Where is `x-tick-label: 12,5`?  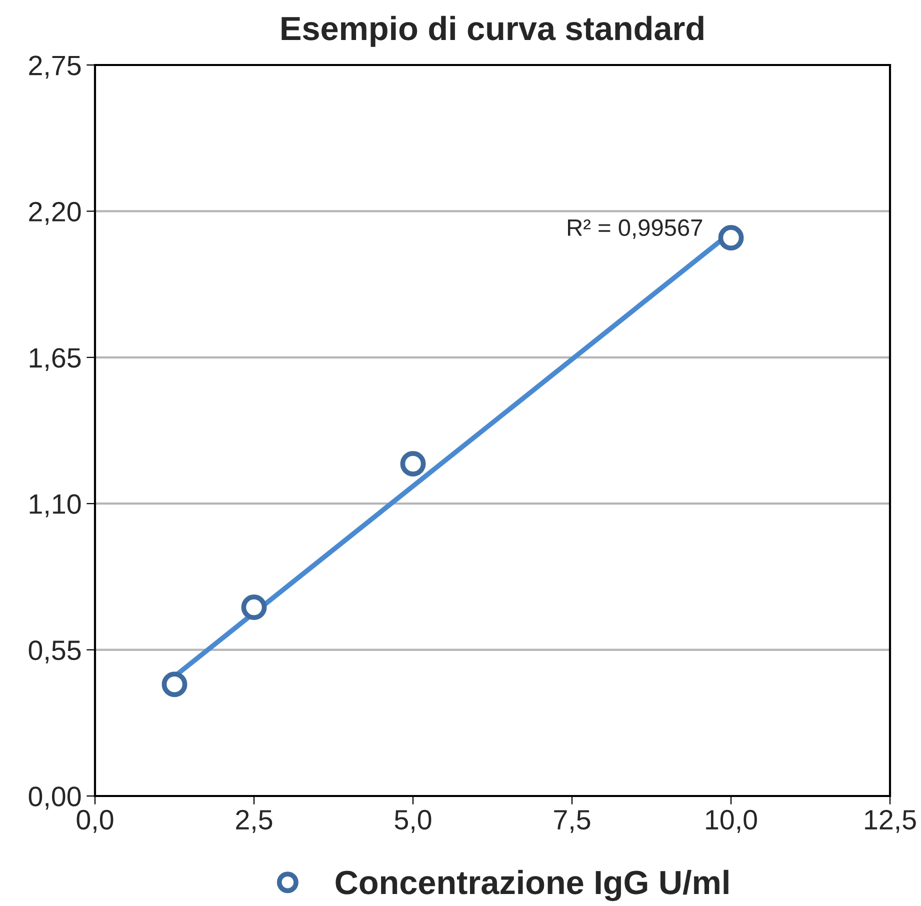 x-tick-label: 12,5 is located at coordinates (890, 821).